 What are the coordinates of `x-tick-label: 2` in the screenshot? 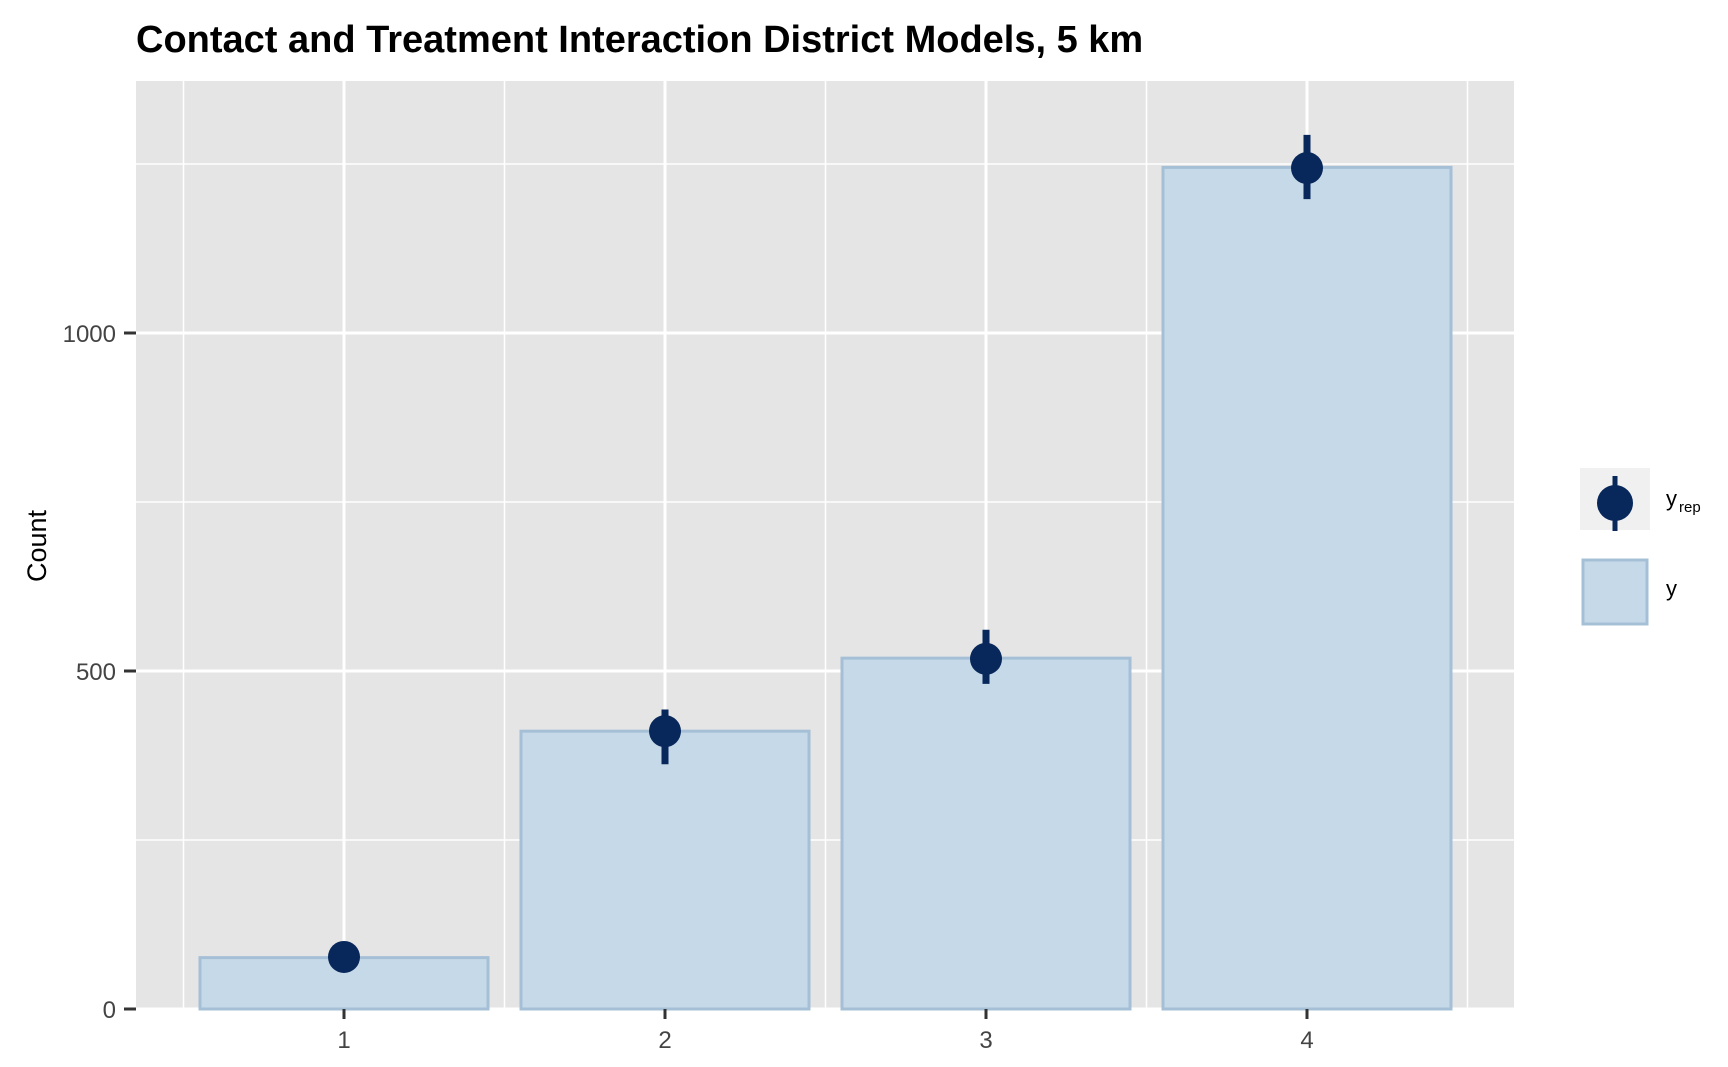 It's located at (664, 1040).